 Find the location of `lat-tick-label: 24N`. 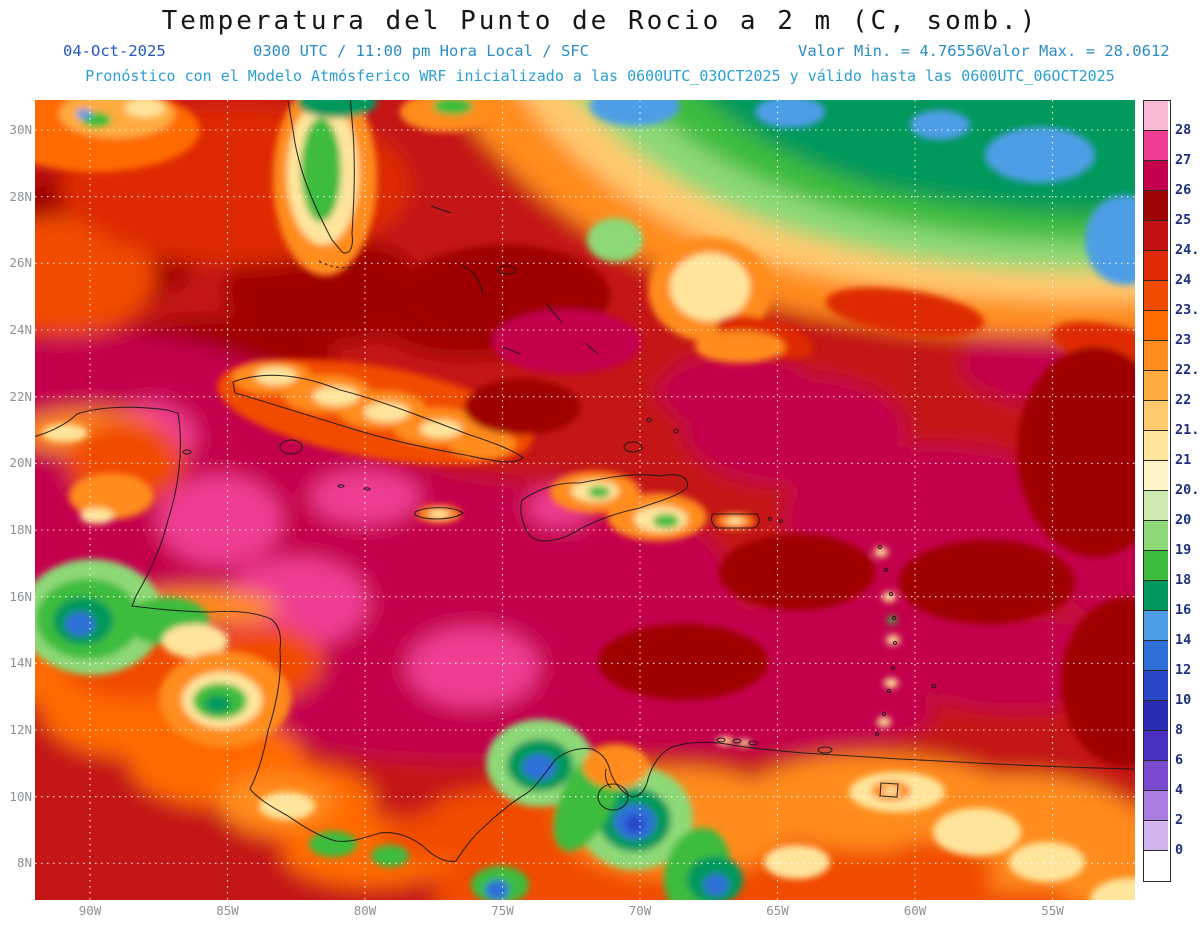

lat-tick-label: 24N is located at coordinates (20, 329).